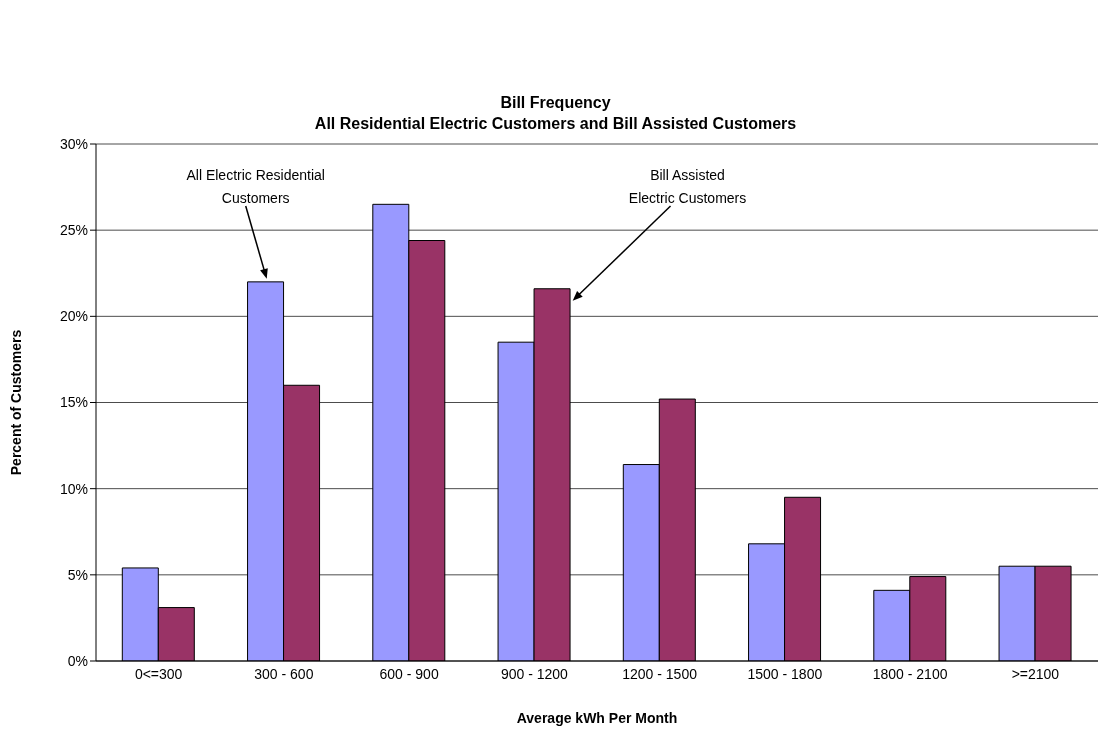 Image resolution: width=1106 pixels, height=737 pixels. I want to click on y-tick-label: 5%, so click(77, 574).